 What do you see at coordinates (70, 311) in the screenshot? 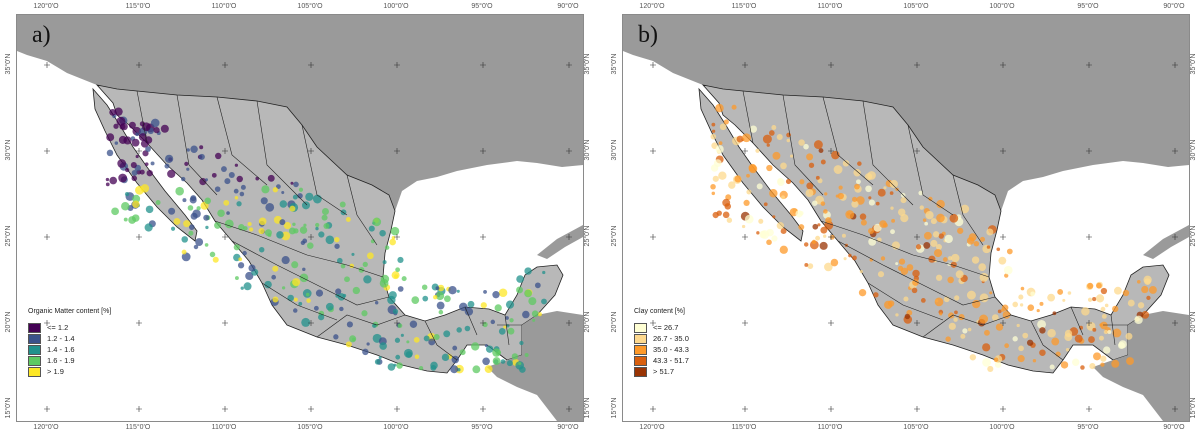
I see `legend-title: Organic Matter content [%]` at bounding box center [70, 311].